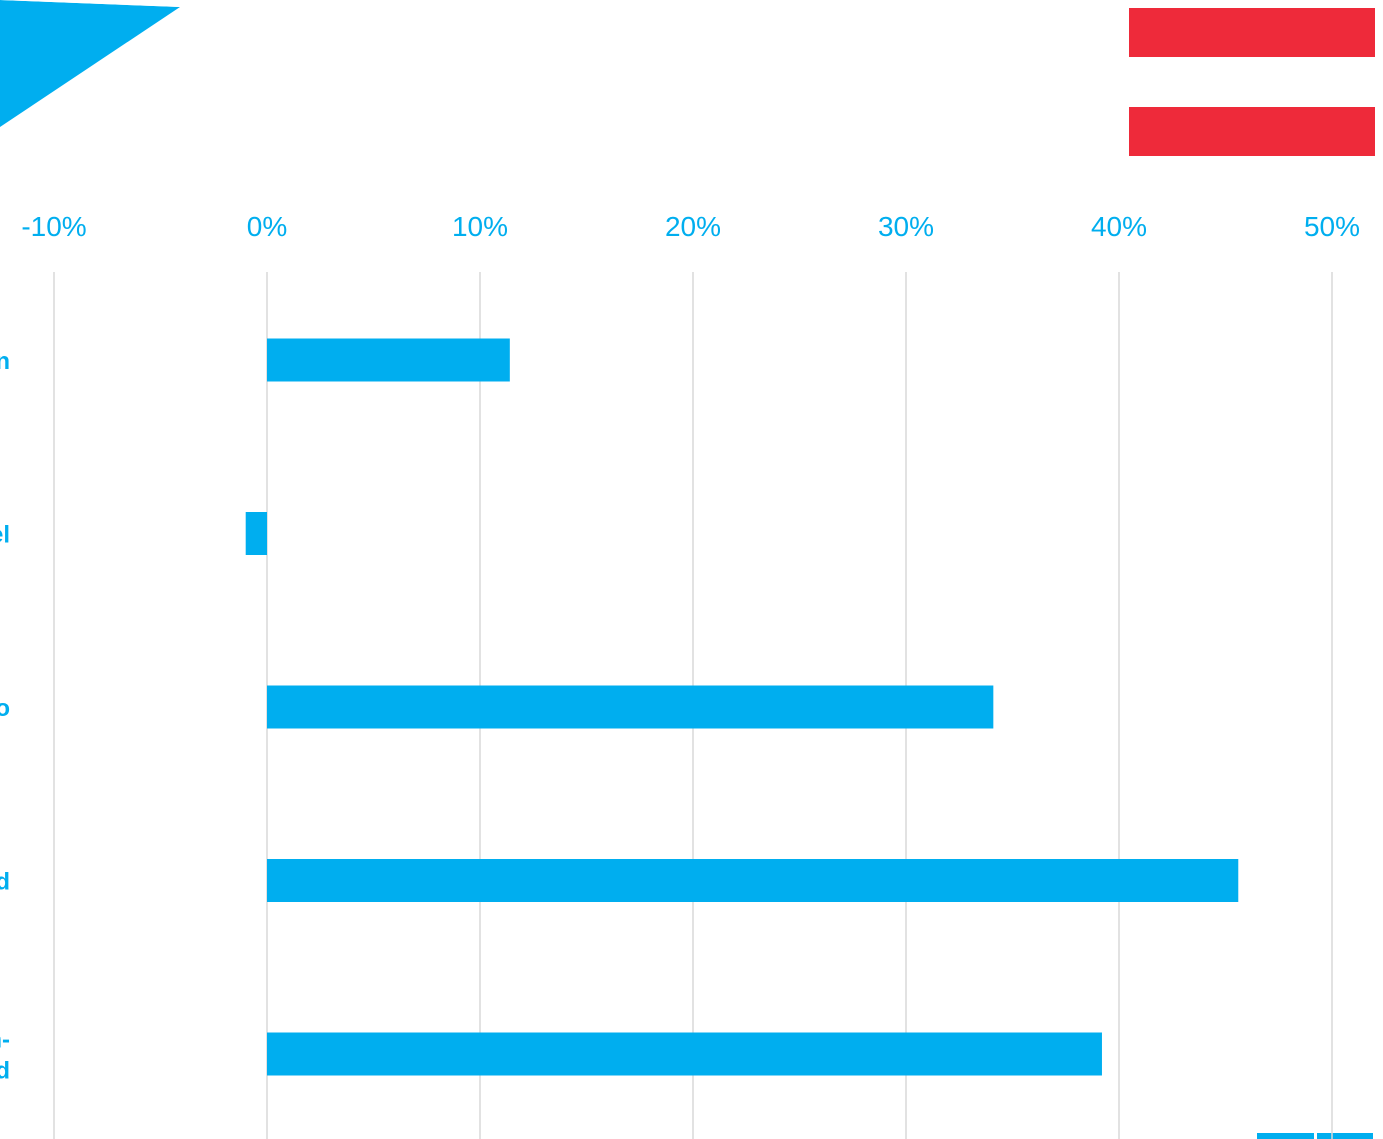 This screenshot has height=1139, width=1383. I want to click on flag-stripe-middle, so click(1252, 82).